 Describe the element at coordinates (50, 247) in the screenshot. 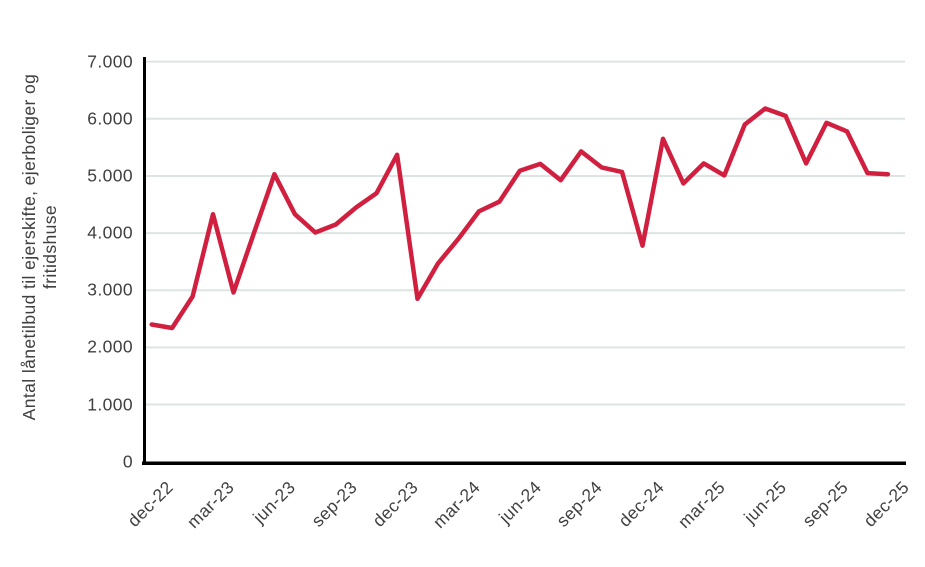

I see `y-axis-title-line2: fritidshuse` at that location.